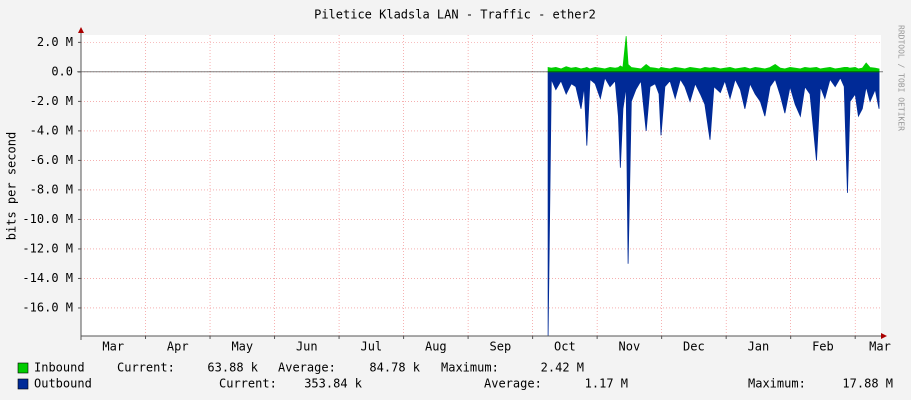  What do you see at coordinates (59, 368) in the screenshot?
I see `legend-label: Inbound` at bounding box center [59, 368].